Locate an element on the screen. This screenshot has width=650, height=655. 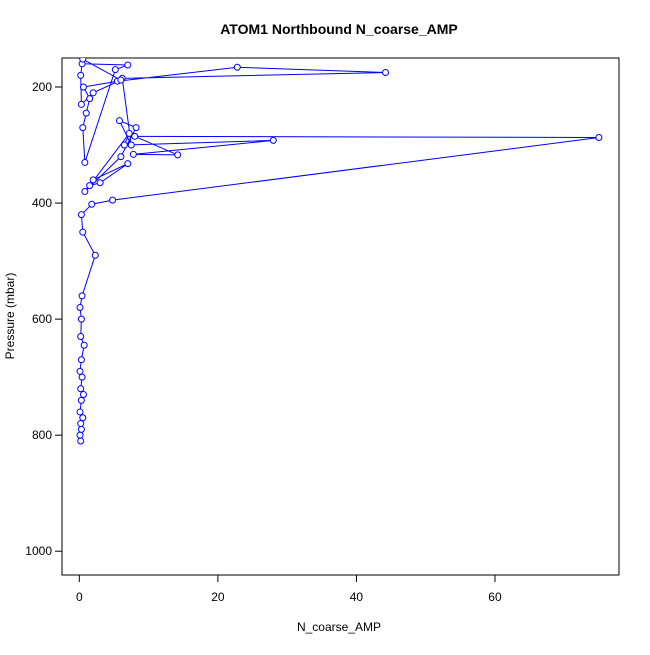
x-axis-label: N_coarse_AMP is located at coordinates (339, 627).